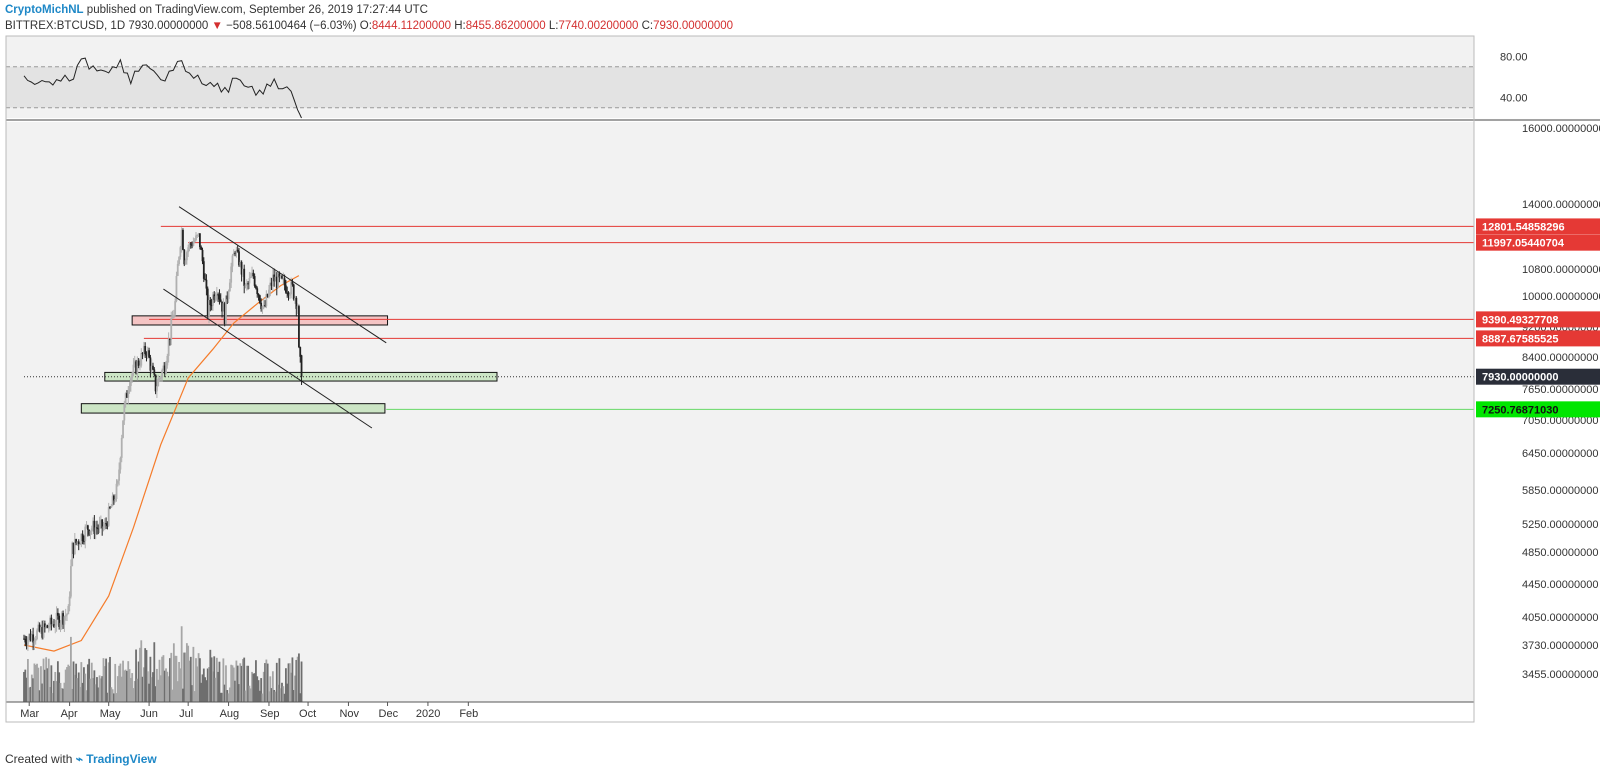 This screenshot has width=1600, height=771. I want to click on close-label: C:, so click(647, 26).